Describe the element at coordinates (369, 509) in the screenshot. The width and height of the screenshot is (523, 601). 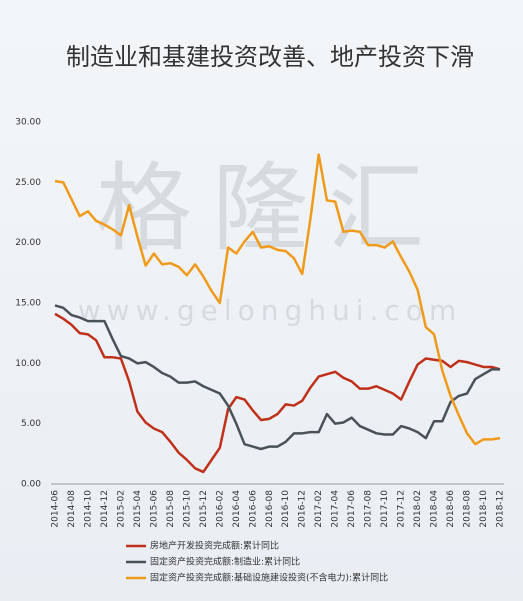
I see `x-tick-label: 2017-08` at that location.